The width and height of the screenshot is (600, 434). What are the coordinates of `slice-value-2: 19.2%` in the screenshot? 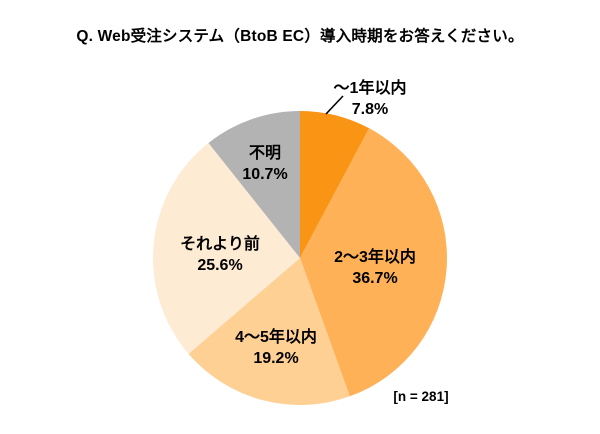 It's located at (275, 358).